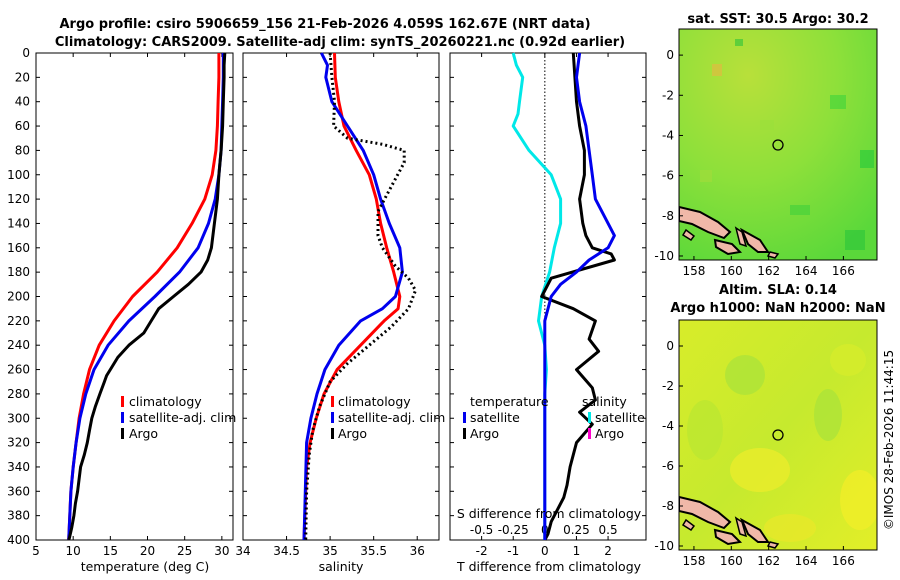 This screenshot has width=900, height=580. I want to click on x-top-tick-label: 0.5, so click(608, 530).